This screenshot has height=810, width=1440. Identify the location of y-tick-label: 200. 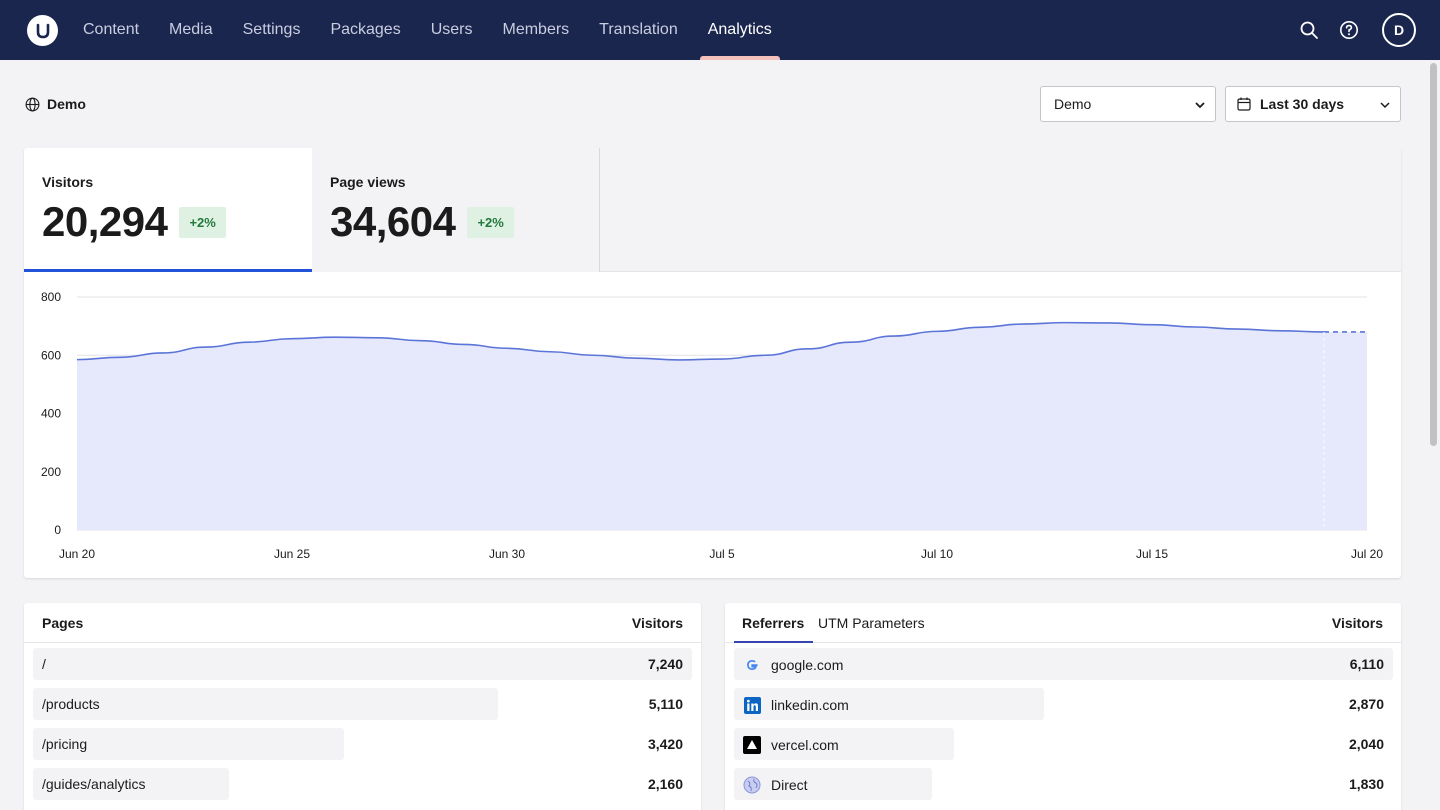
(51, 472).